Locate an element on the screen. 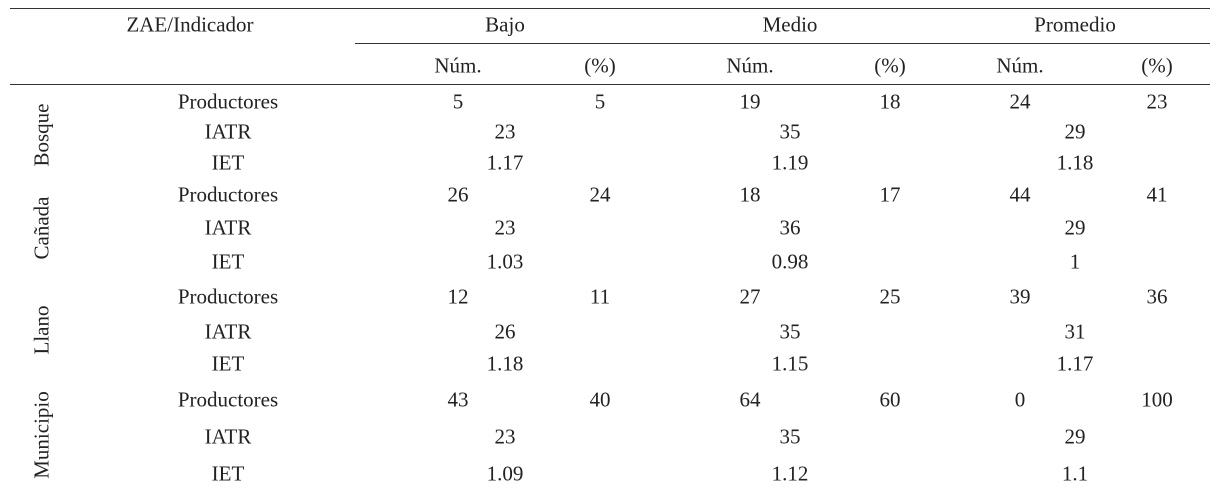  corner-header: ZAE/Indicador is located at coordinates (190, 24).